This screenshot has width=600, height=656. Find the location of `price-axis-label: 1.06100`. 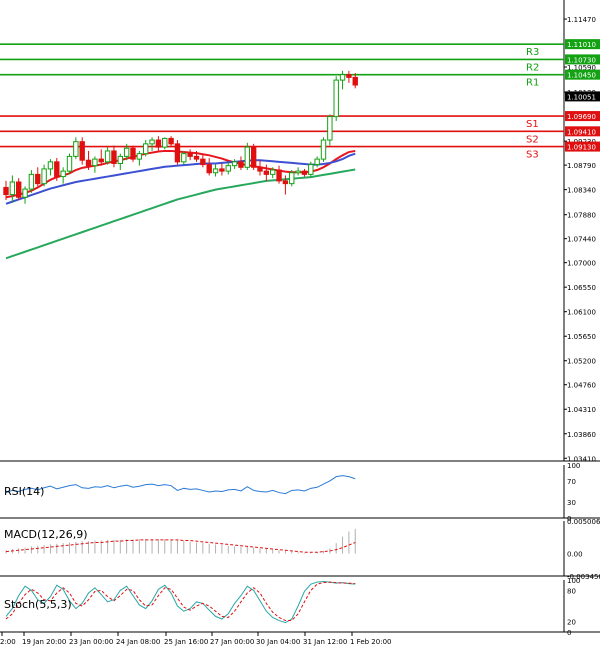

price-axis-label: 1.06100 is located at coordinates (581, 313).